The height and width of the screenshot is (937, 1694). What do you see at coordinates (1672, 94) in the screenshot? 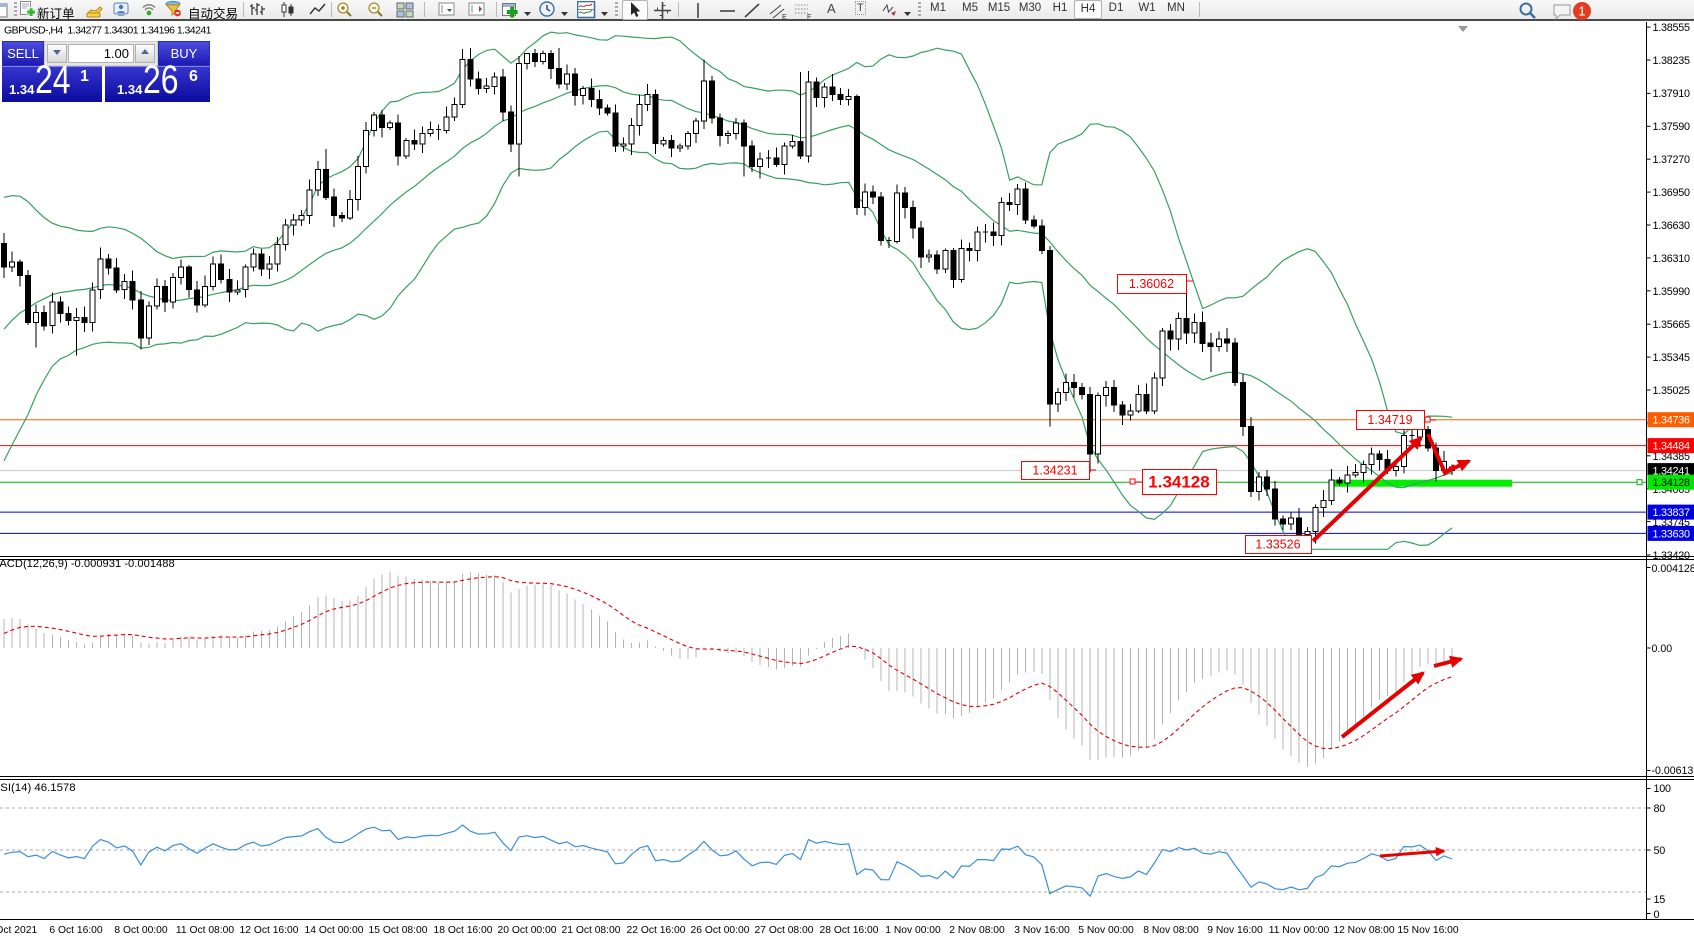
I see `svg-text: 1.37910` at bounding box center [1672, 94].